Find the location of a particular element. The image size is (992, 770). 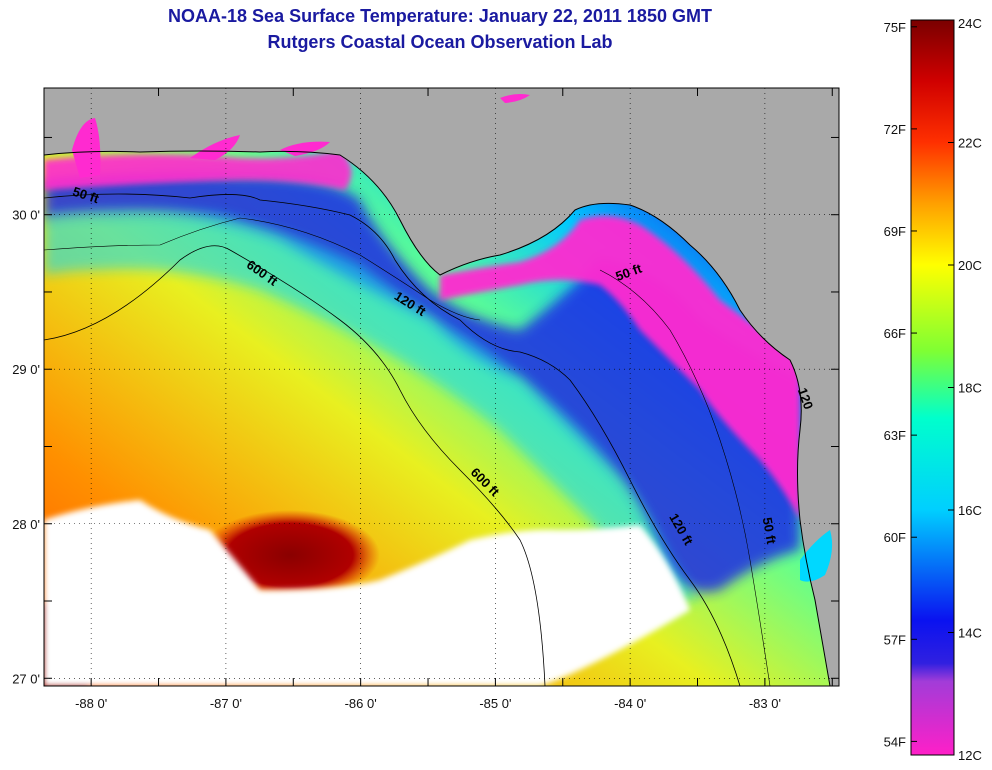

nearshore-cold-water is located at coordinates (620, 368).